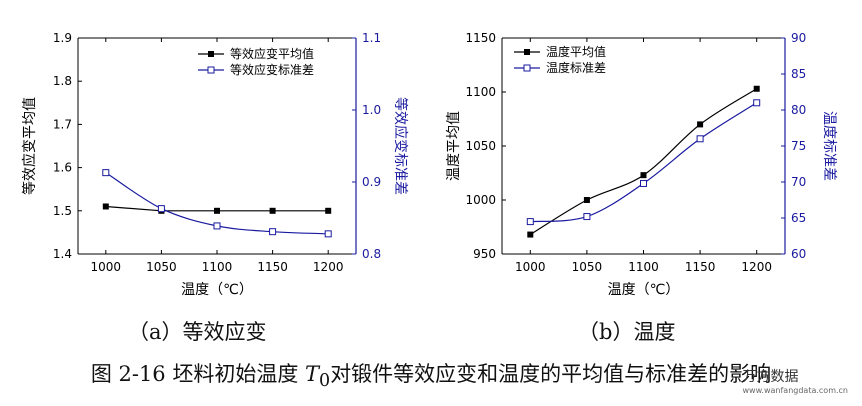 This screenshot has width=862, height=406. I want to click on caption-symbol: T, so click(312, 374).